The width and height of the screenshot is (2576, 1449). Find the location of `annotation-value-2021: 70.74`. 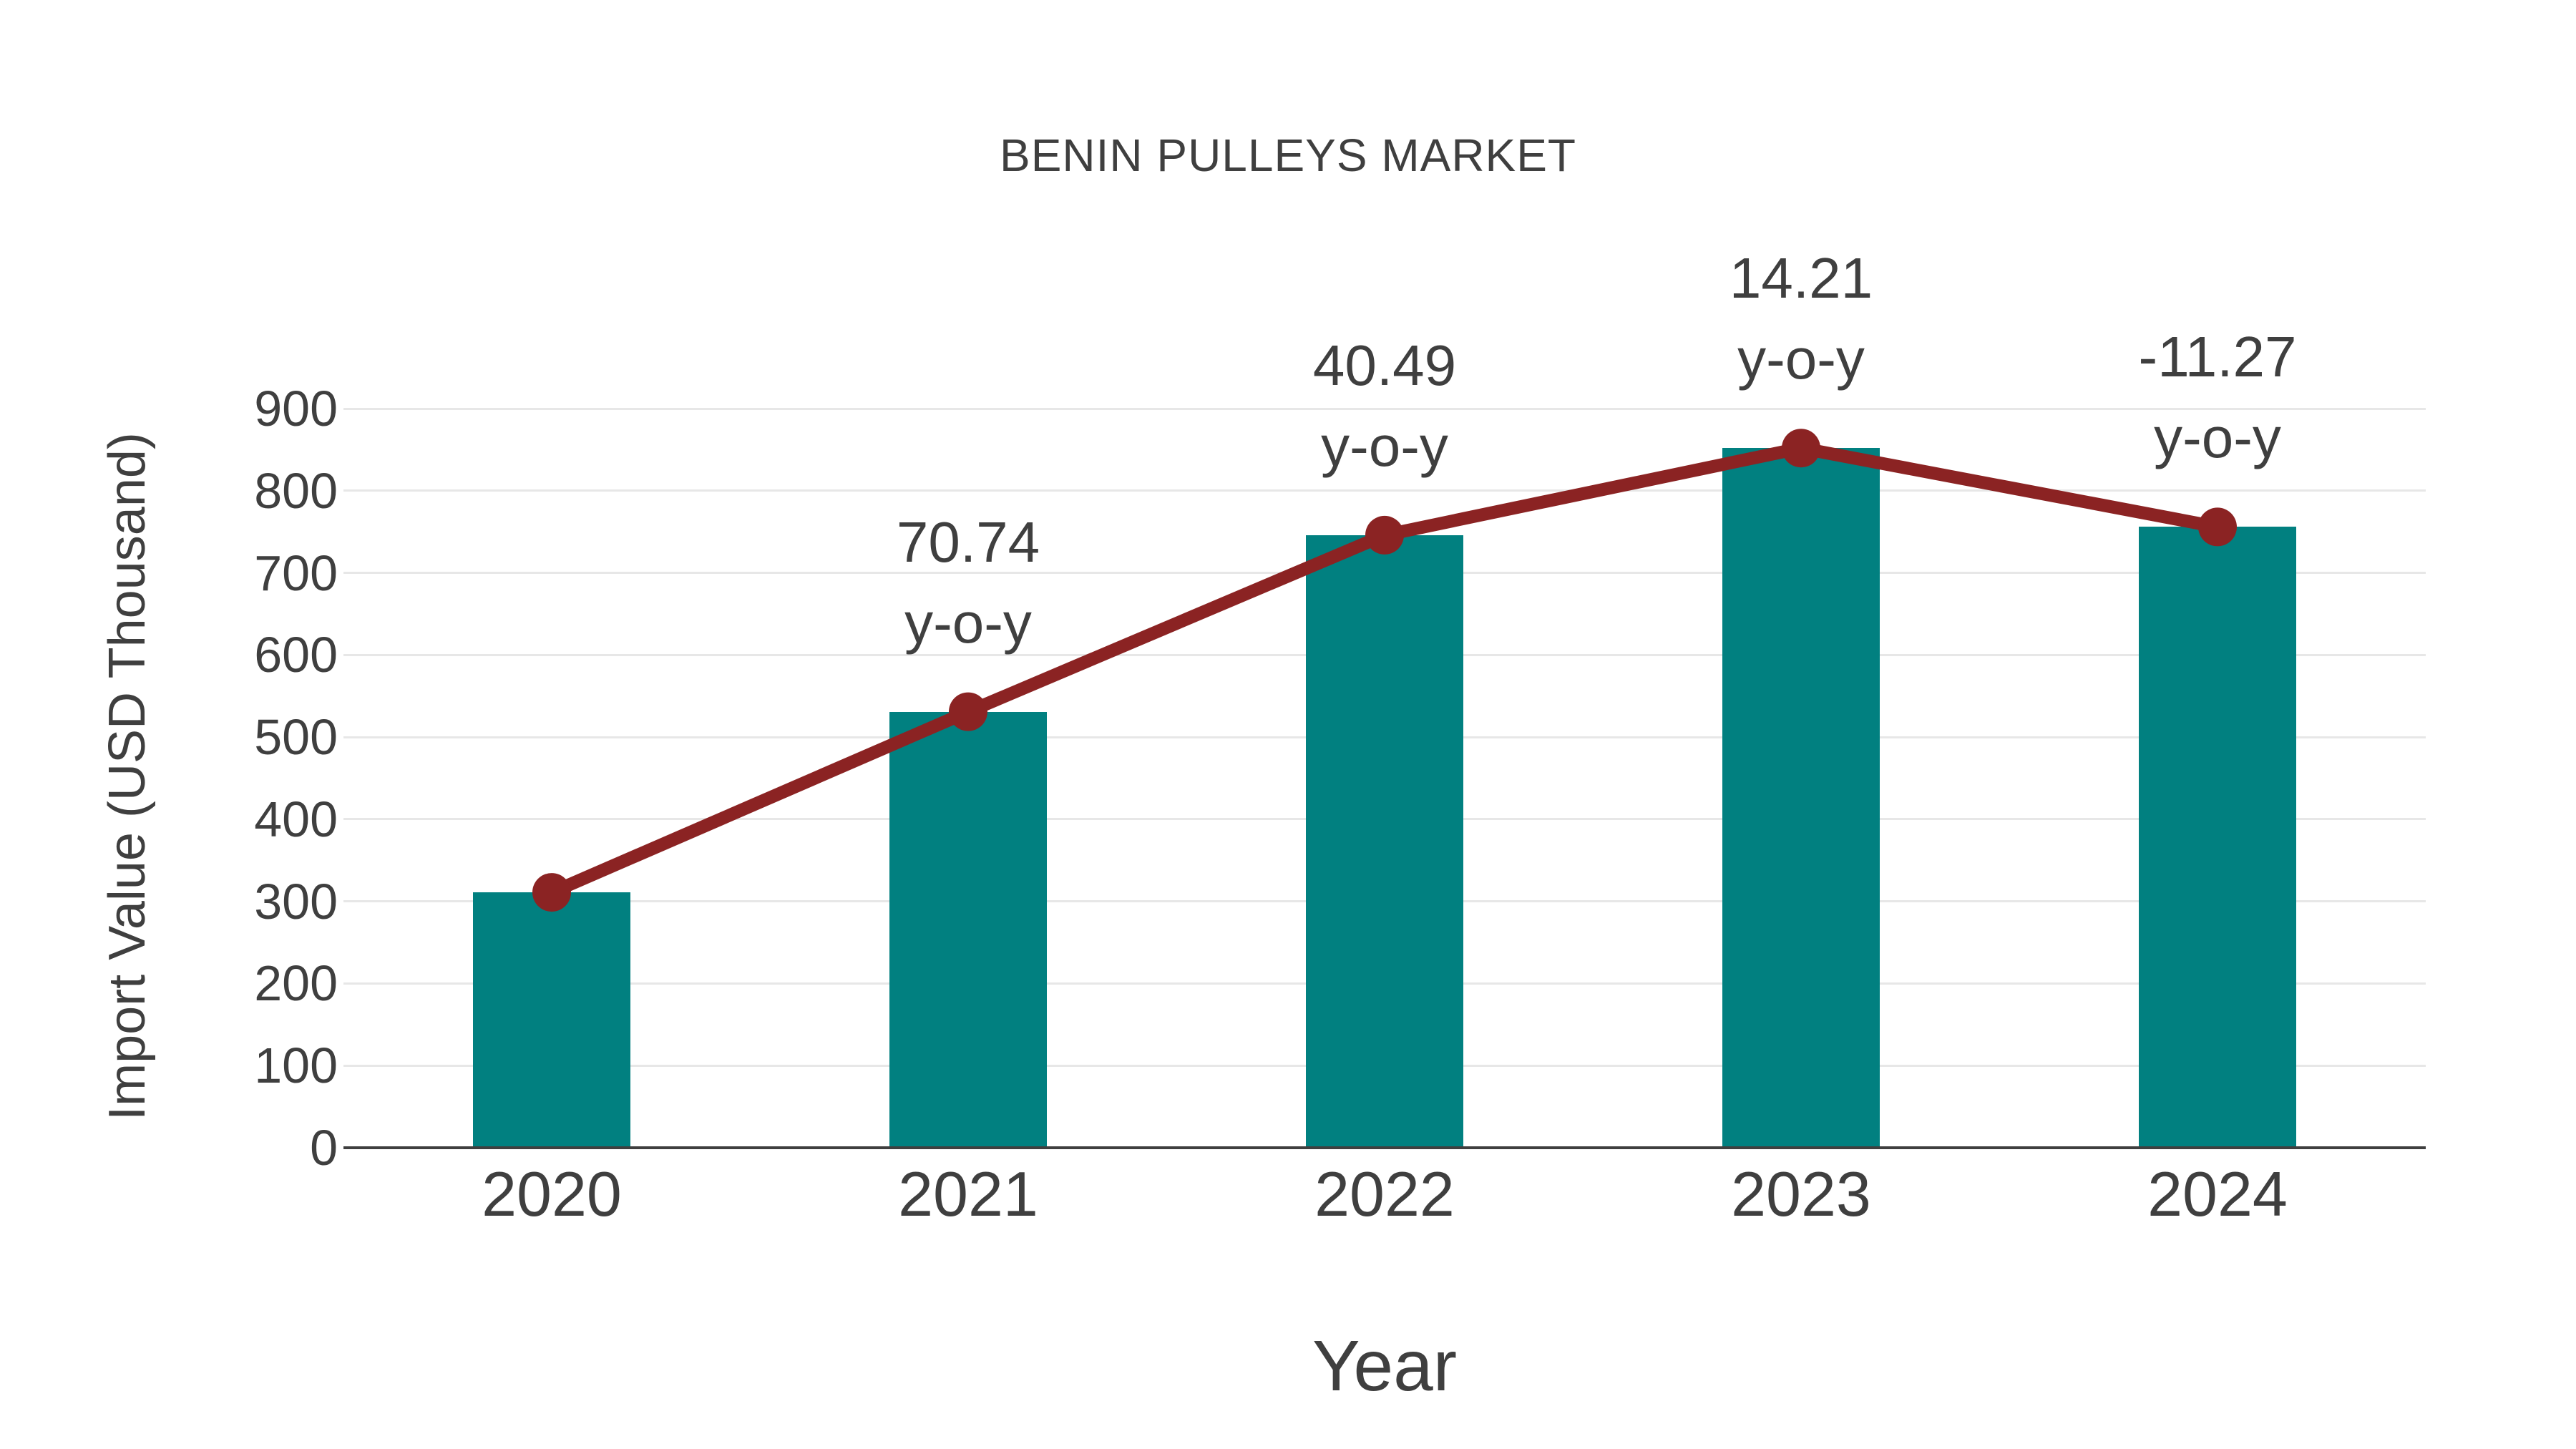

annotation-value-2021: 70.74 is located at coordinates (968, 541).